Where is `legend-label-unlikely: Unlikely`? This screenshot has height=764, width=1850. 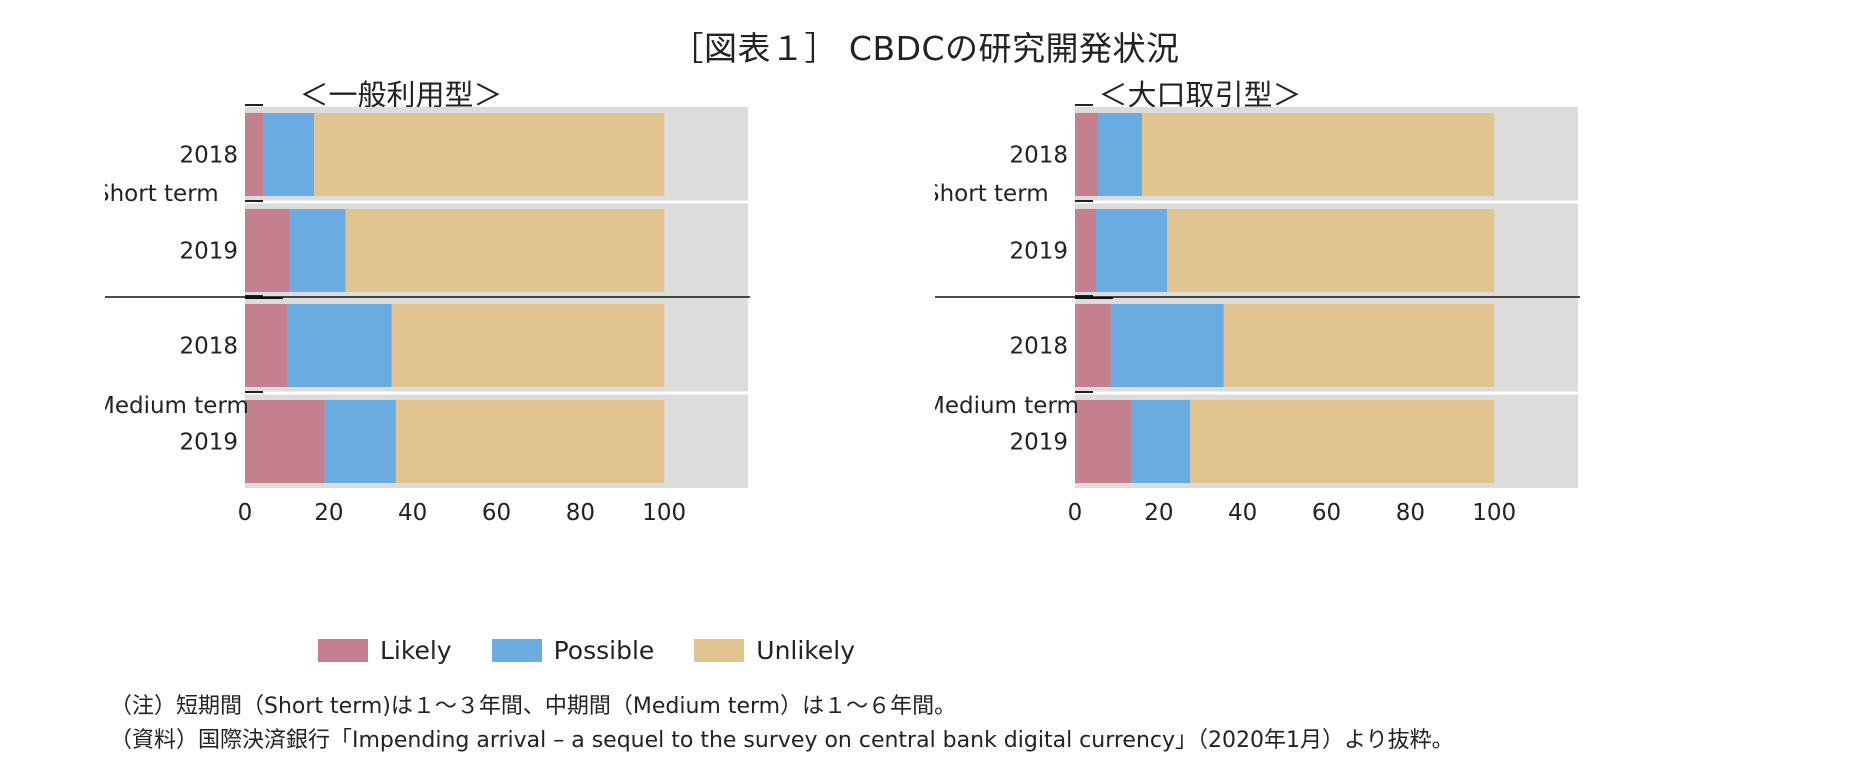
legend-label-unlikely: Unlikely is located at coordinates (806, 650).